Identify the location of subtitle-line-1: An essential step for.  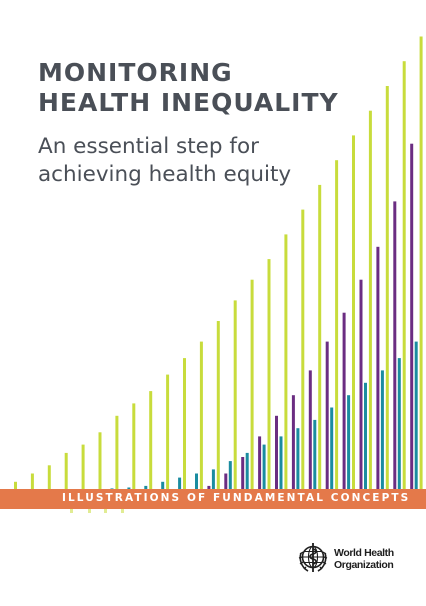
(148, 146).